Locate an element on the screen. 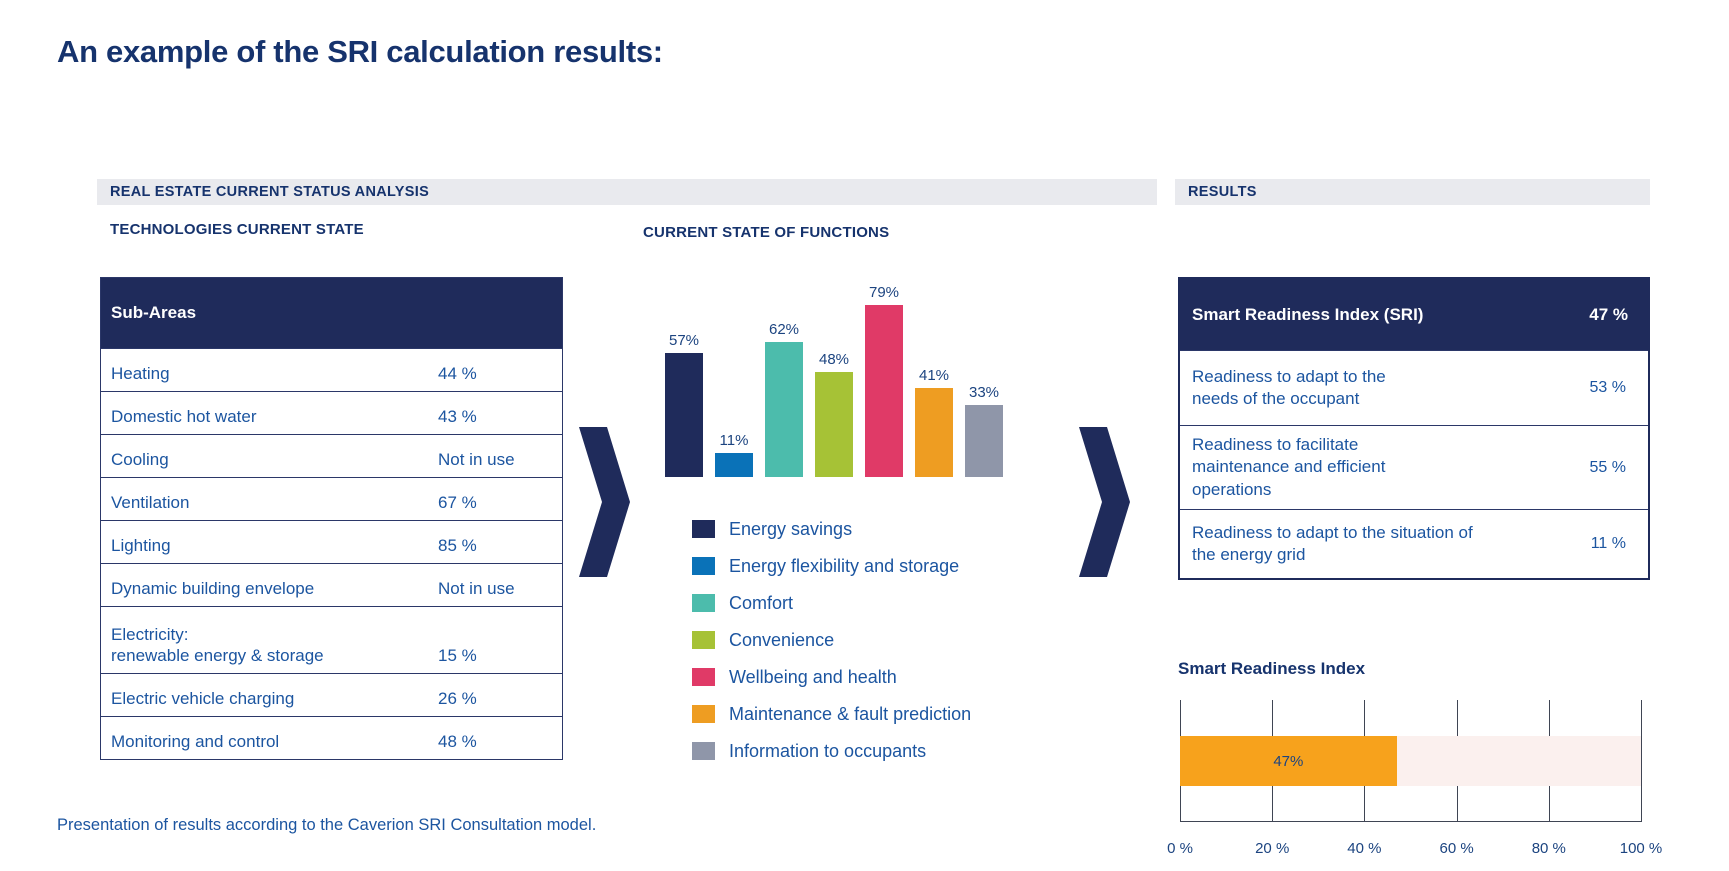 This screenshot has height=871, width=1729. bar-value-label: 48% is located at coordinates (834, 359).